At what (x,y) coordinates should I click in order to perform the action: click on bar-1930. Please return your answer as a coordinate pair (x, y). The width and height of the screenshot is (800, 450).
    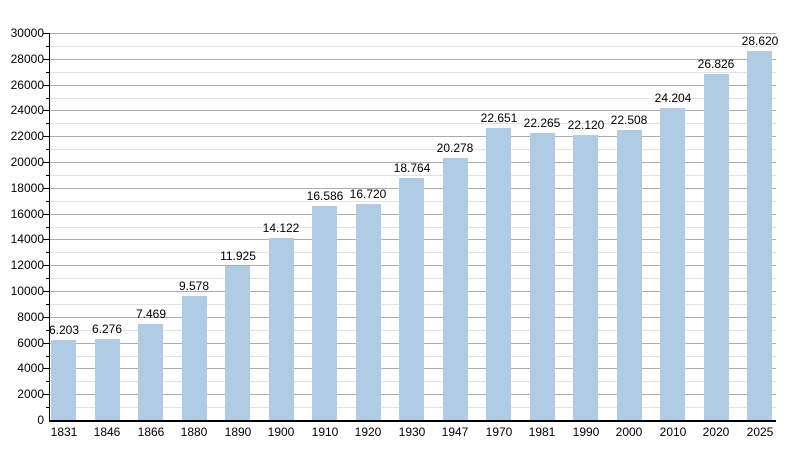
    Looking at the image, I should click on (411, 299).